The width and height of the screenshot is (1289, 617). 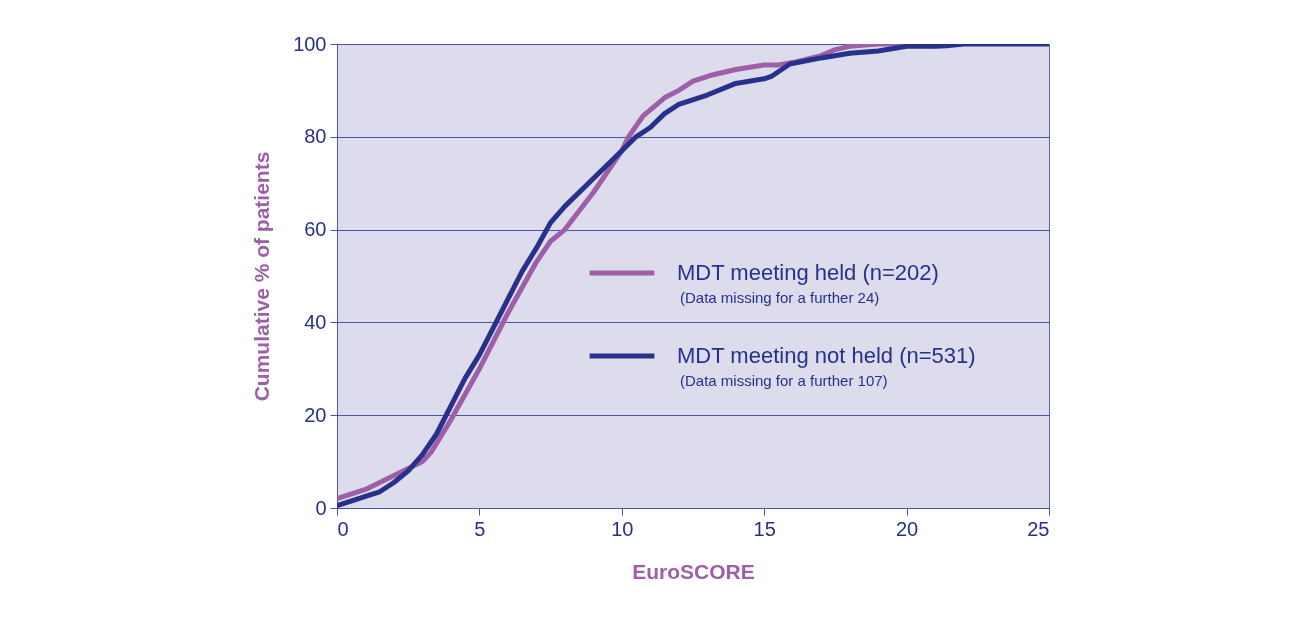 What do you see at coordinates (315, 136) in the screenshot?
I see `y-tick-label: 80` at bounding box center [315, 136].